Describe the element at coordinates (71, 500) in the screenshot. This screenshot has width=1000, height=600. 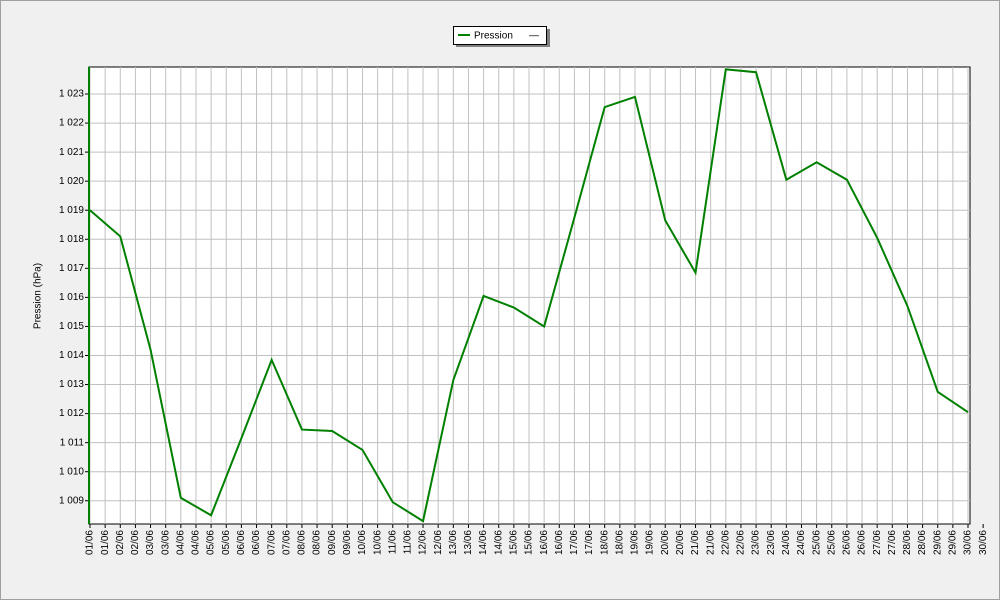
I see `y-tick-label: 1 009` at that location.